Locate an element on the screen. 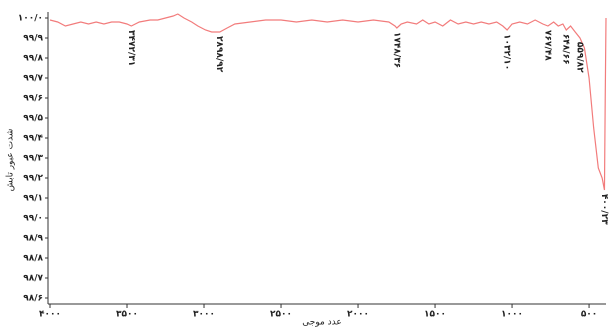  y-tick-label: ۹۹/۹ is located at coordinates (33, 39).